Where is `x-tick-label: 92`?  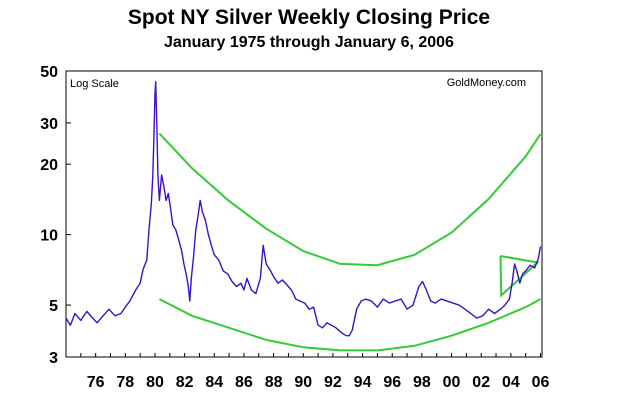 x-tick-label: 92 is located at coordinates (333, 382).